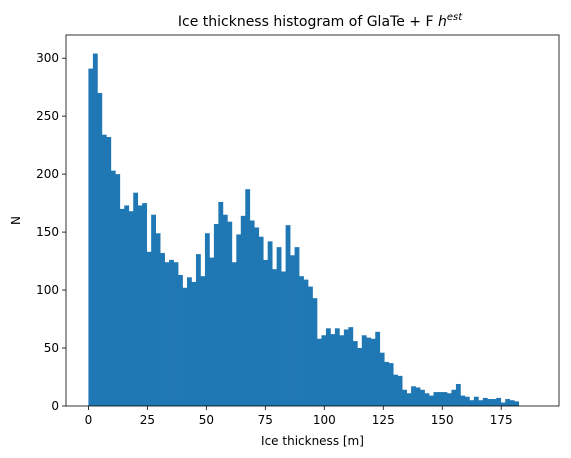 The height and width of the screenshot is (458, 571). I want to click on y-tick-label: 0, so click(55, 406).